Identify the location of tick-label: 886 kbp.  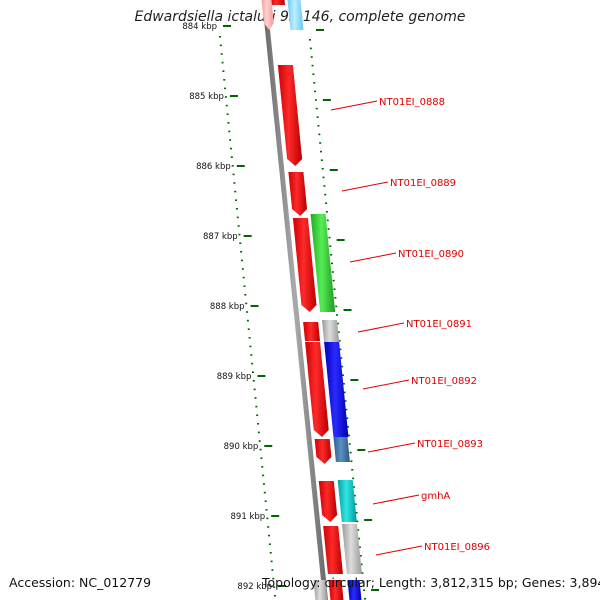
(213, 167).